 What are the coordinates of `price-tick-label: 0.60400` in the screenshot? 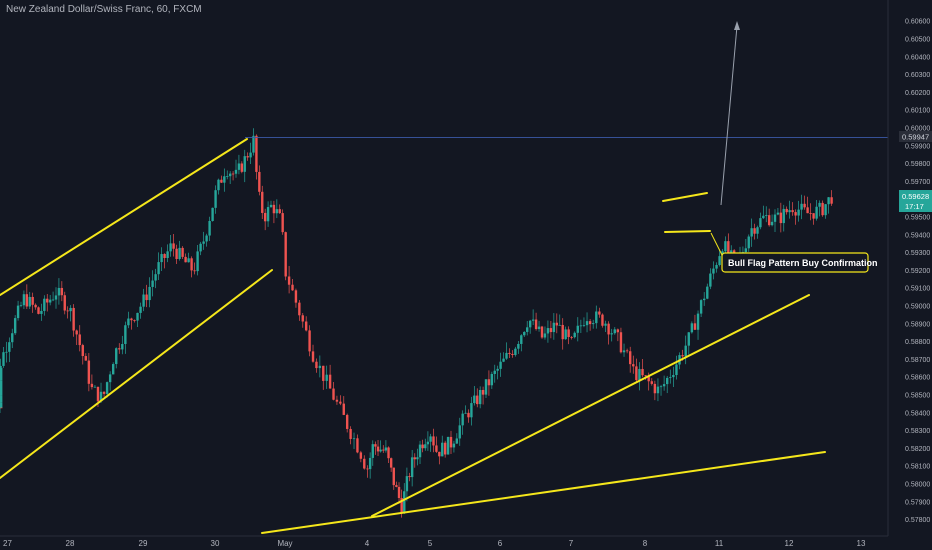 It's located at (917, 57).